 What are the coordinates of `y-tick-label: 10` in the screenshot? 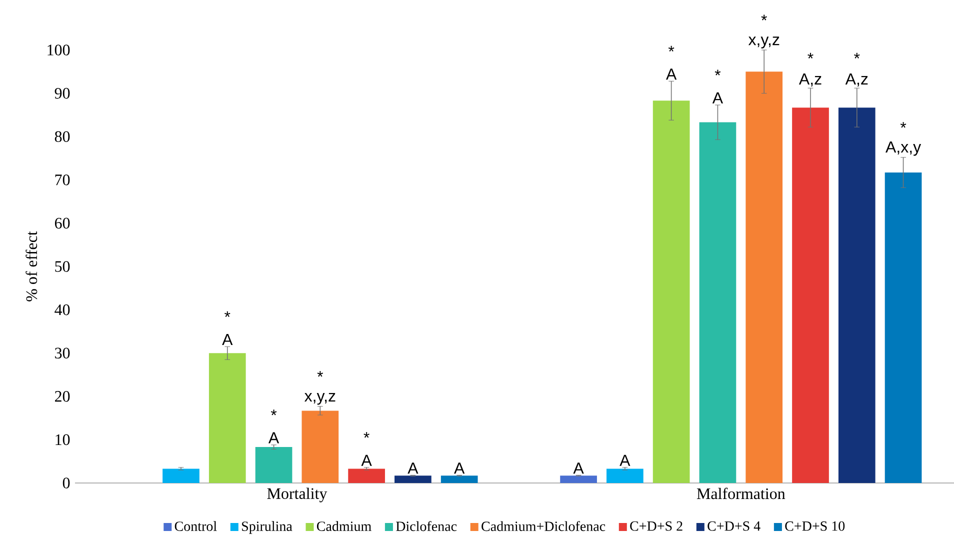 It's located at (63, 440).